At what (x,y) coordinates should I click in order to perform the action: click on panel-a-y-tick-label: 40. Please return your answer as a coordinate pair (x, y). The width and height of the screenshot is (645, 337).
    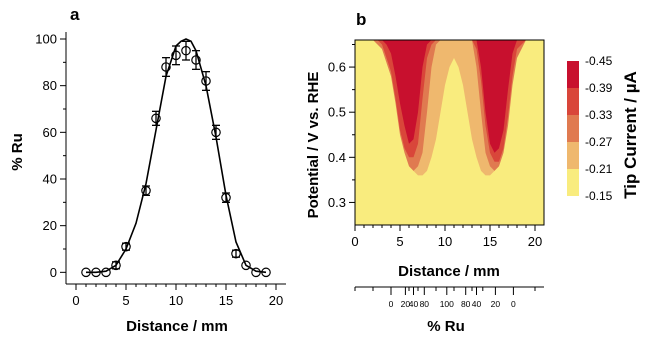
    Looking at the image, I should click on (50, 179).